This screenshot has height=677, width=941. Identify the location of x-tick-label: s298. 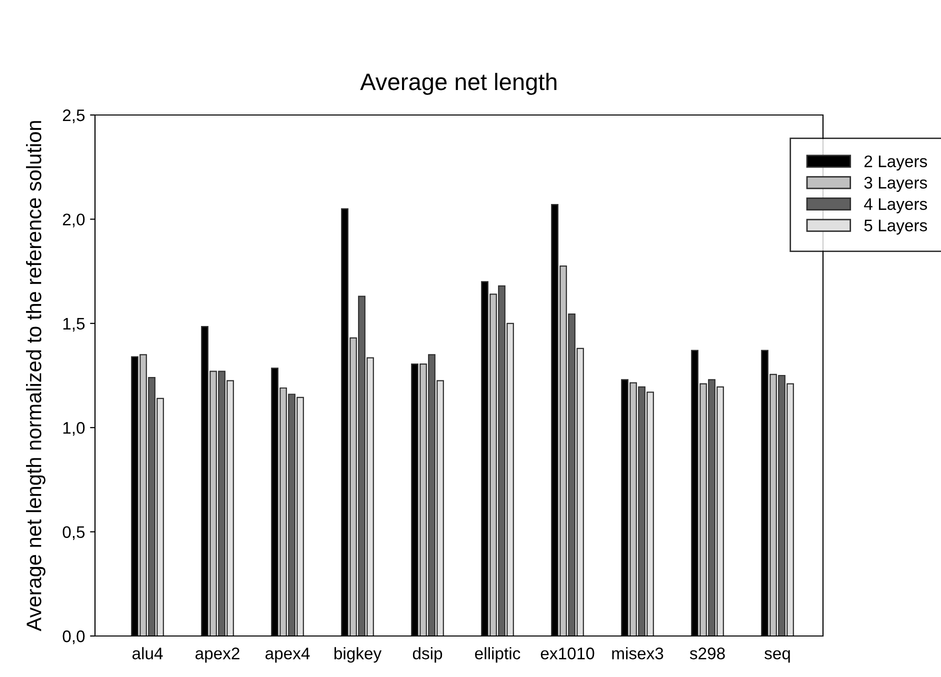
(707, 654).